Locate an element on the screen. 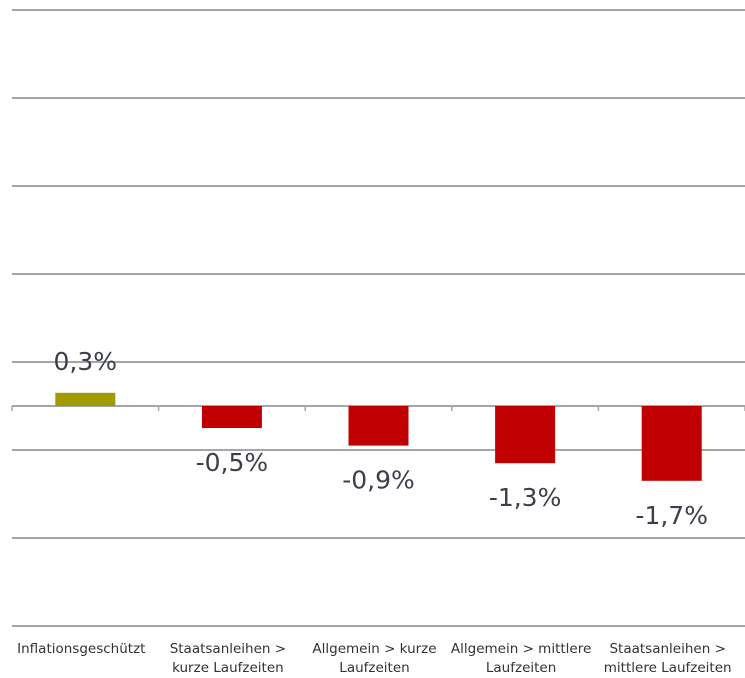  value-label: -1,3% is located at coordinates (525, 497).